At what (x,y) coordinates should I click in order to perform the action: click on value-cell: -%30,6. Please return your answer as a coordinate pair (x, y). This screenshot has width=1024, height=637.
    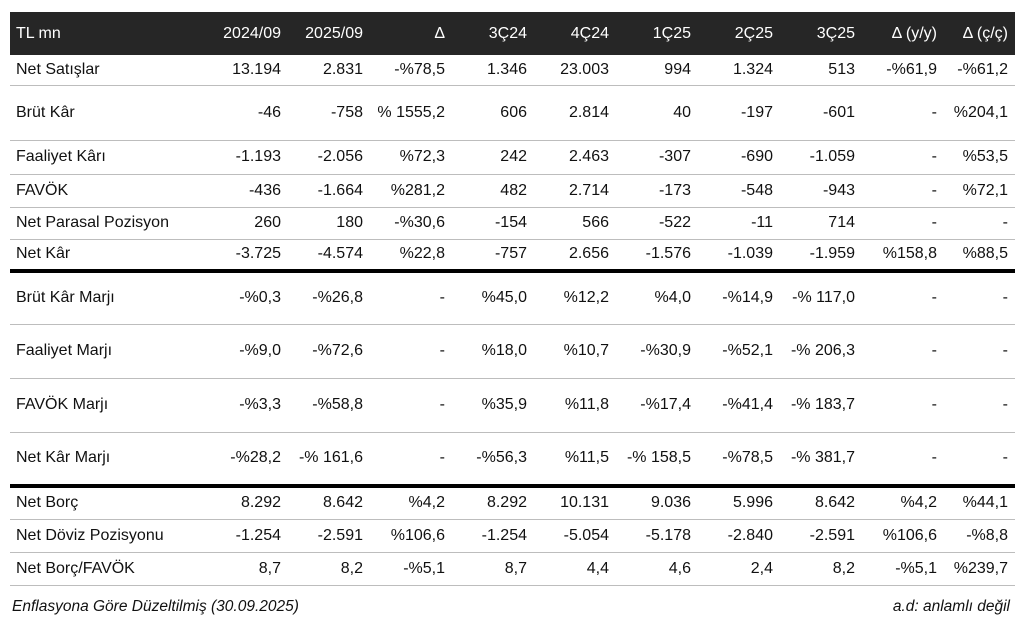
    Looking at the image, I should click on (411, 223).